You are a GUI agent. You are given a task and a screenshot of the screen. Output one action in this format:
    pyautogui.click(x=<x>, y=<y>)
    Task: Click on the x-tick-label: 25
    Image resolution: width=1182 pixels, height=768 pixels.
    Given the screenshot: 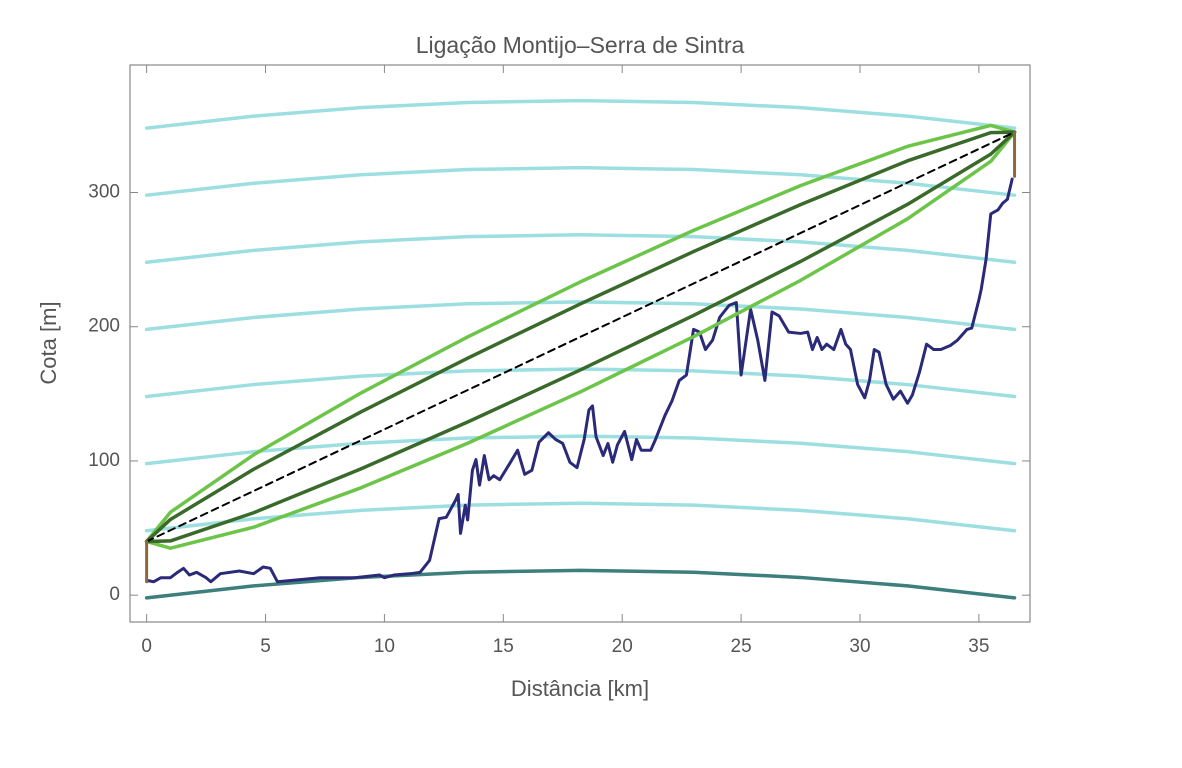 What is the action you would take?
    pyautogui.click(x=741, y=646)
    